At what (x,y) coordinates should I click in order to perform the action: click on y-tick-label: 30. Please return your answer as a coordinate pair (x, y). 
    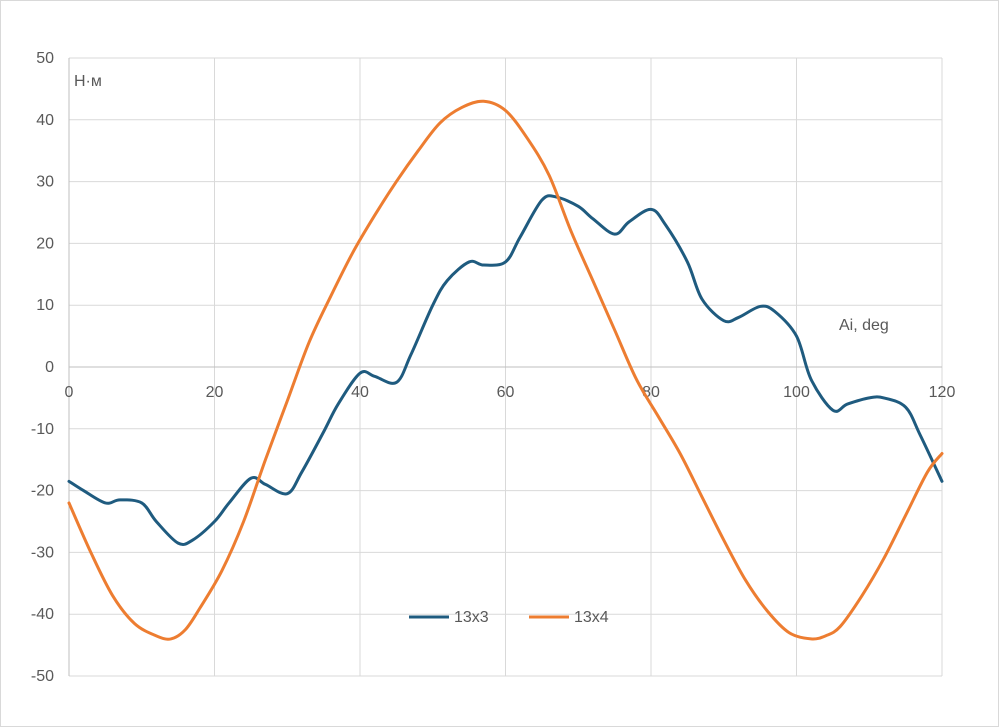
    Looking at the image, I should click on (45, 182).